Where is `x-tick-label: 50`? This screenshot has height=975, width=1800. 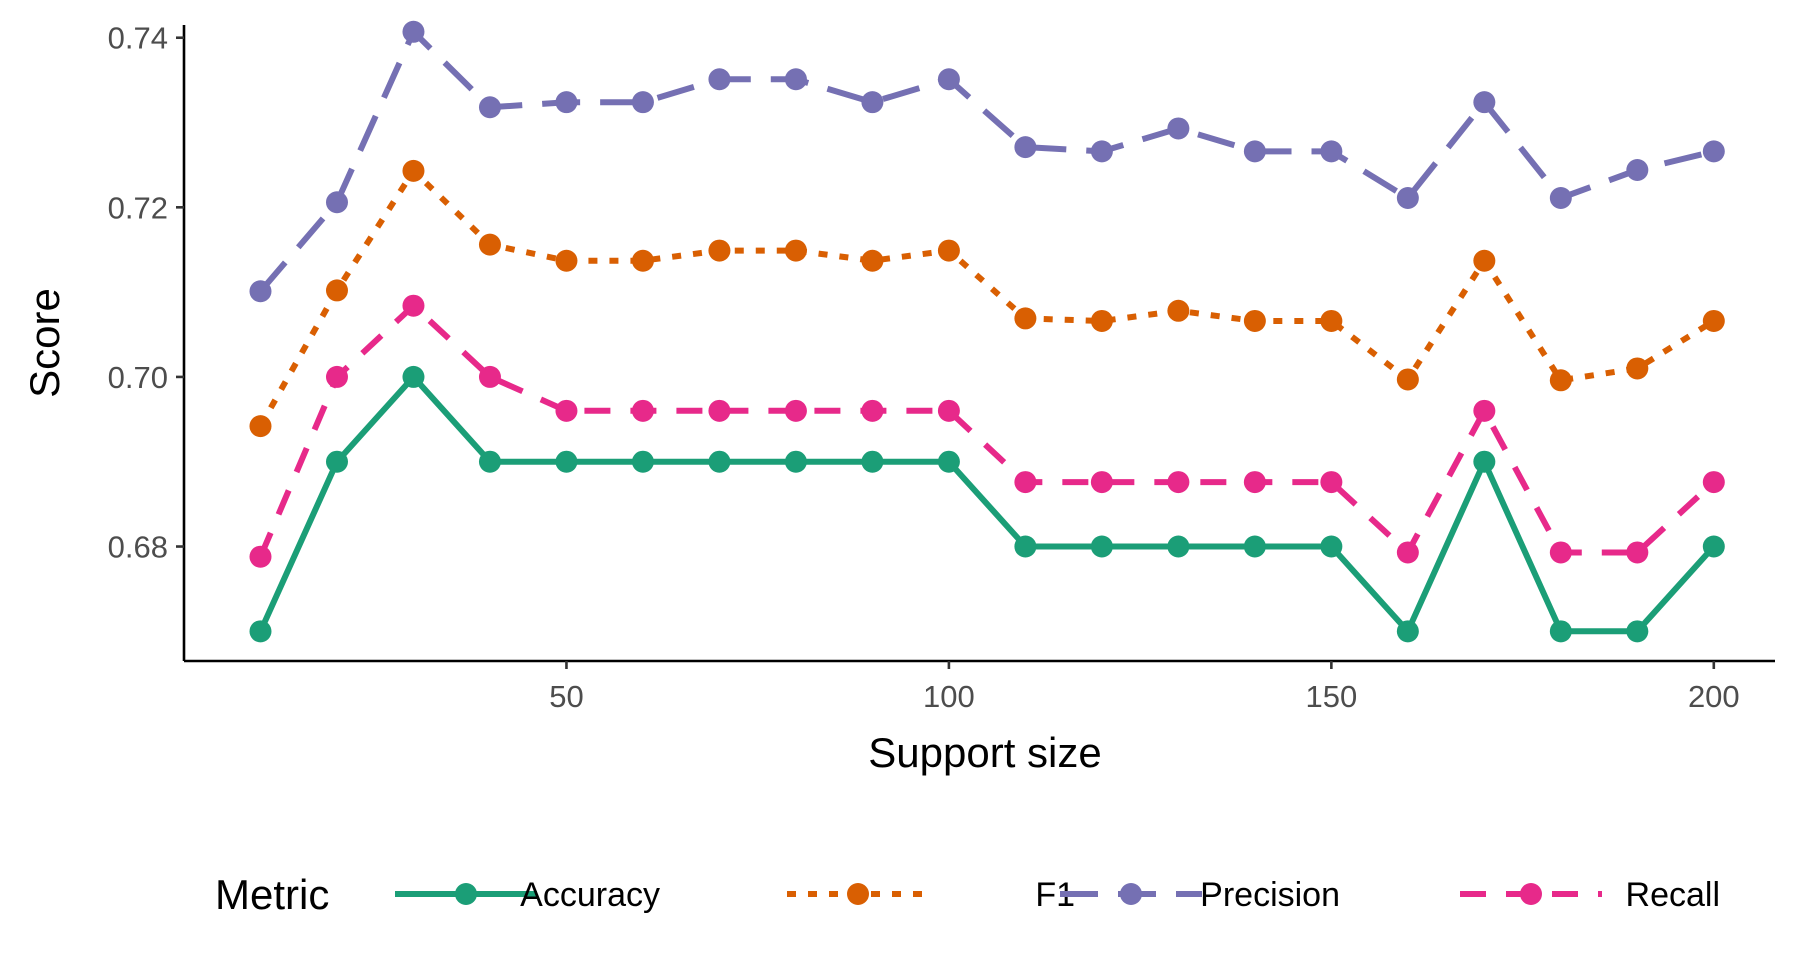 x-tick-label: 50 is located at coordinates (566, 696).